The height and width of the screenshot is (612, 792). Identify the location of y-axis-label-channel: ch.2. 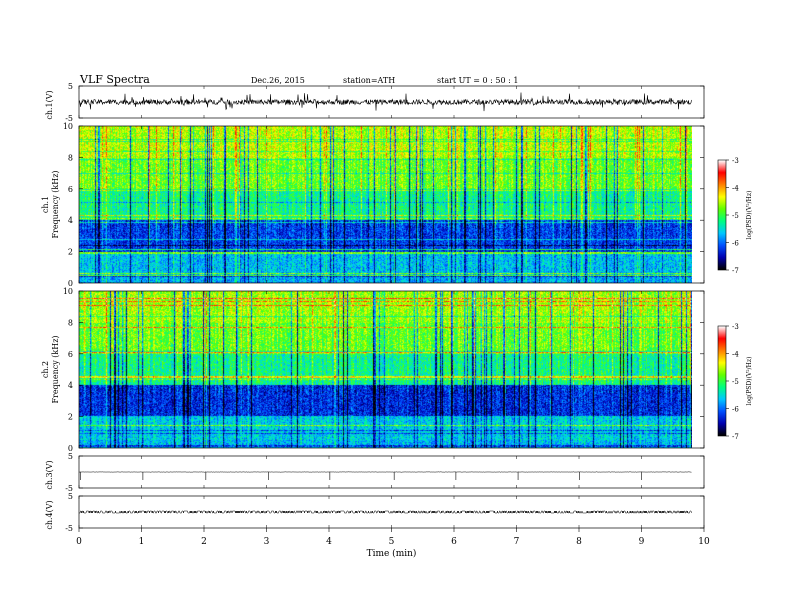
(45, 369).